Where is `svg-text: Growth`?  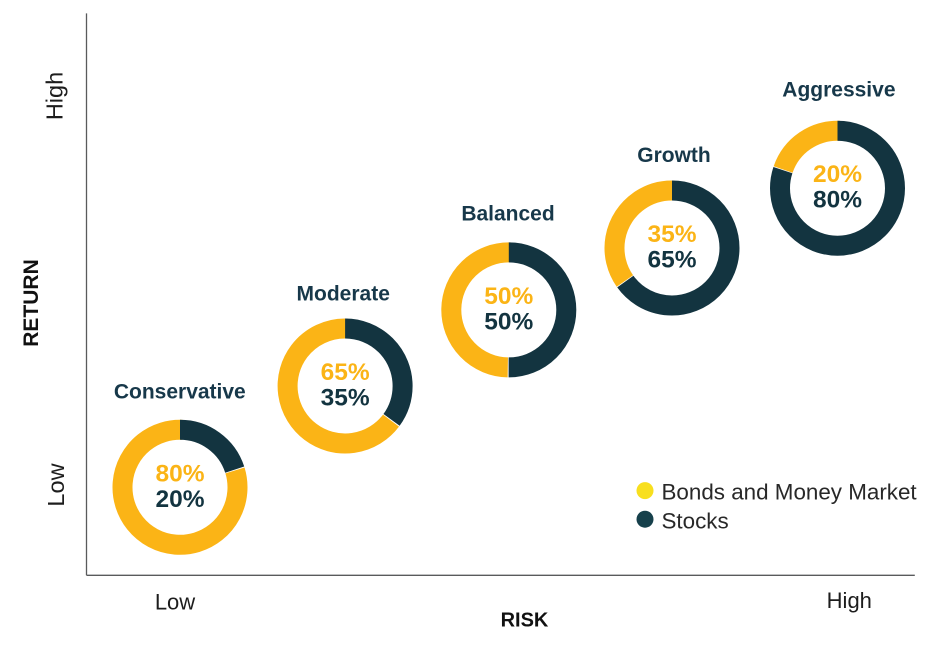
svg-text: Growth is located at coordinates (674, 155).